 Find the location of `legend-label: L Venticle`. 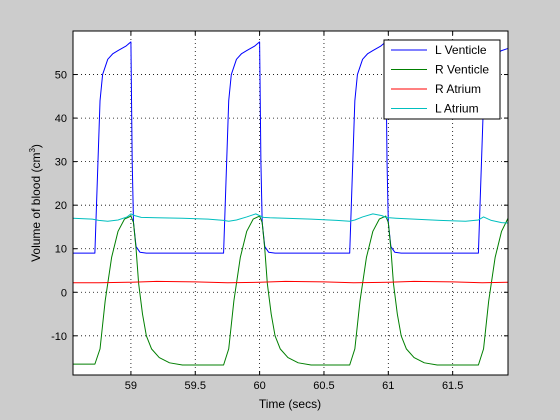

legend-label: L Venticle is located at coordinates (461, 50).